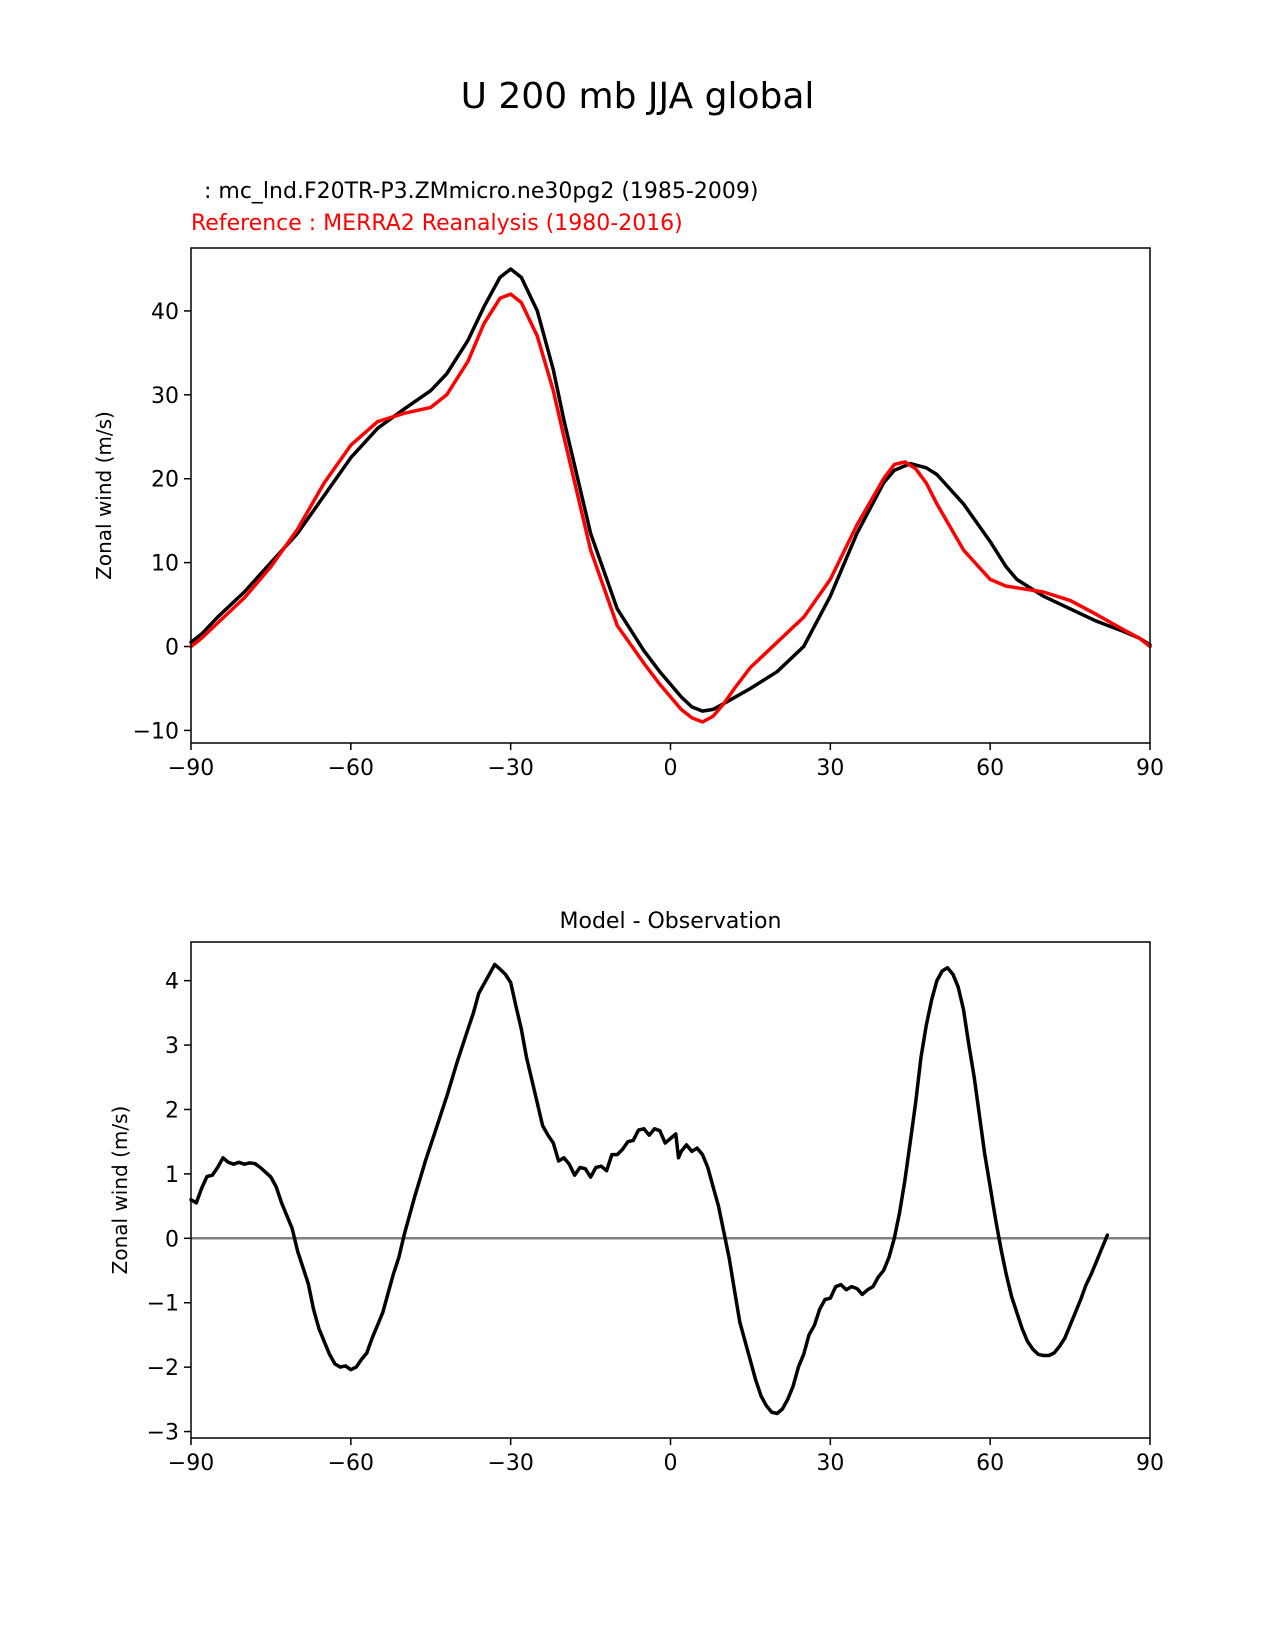 The image size is (1275, 1650). Describe the element at coordinates (172, 1175) in the screenshot. I see `y-tick-label: 1` at that location.